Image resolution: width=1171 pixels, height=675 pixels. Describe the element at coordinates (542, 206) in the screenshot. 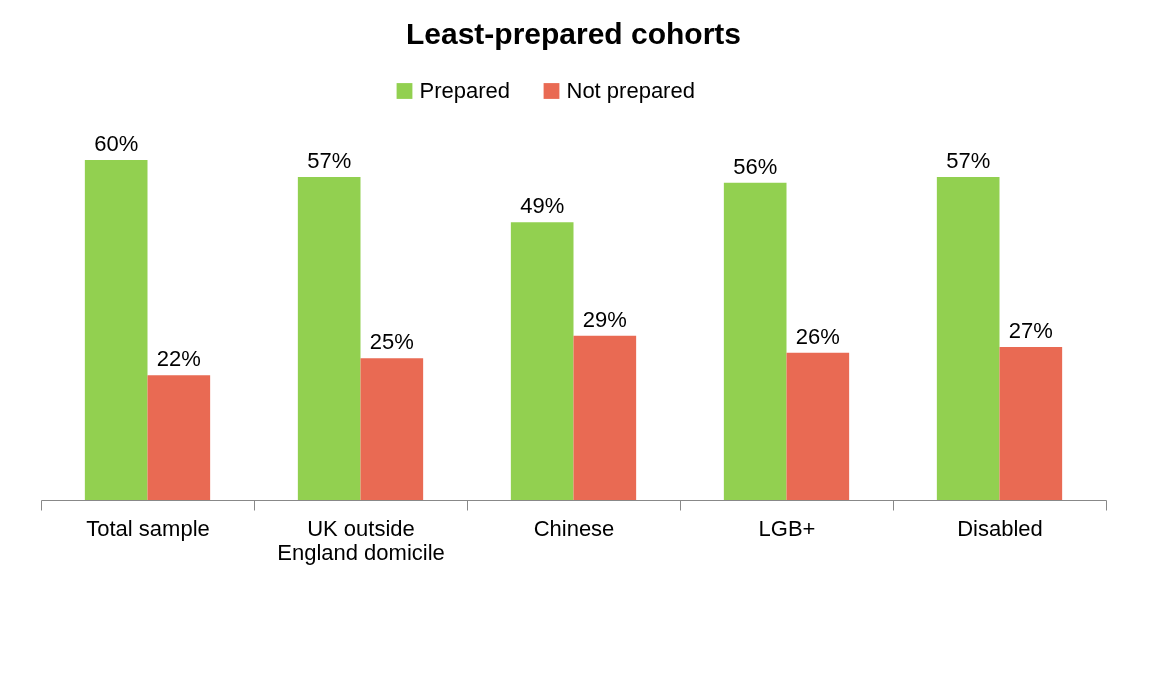

I see `data-label: 49%` at that location.